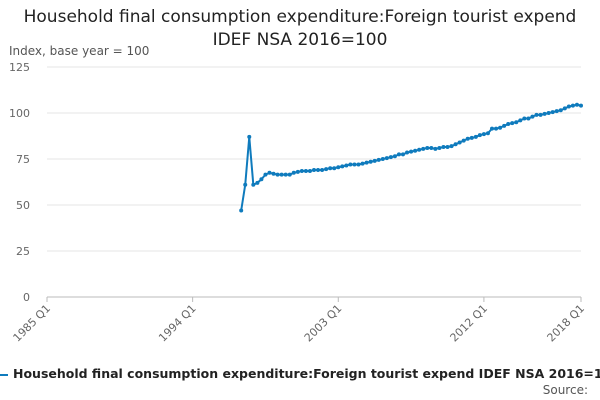 The width and height of the screenshot is (600, 400). Describe the element at coordinates (468, 323) in the screenshot. I see `x-tick-label: 2012 Q1` at that location.